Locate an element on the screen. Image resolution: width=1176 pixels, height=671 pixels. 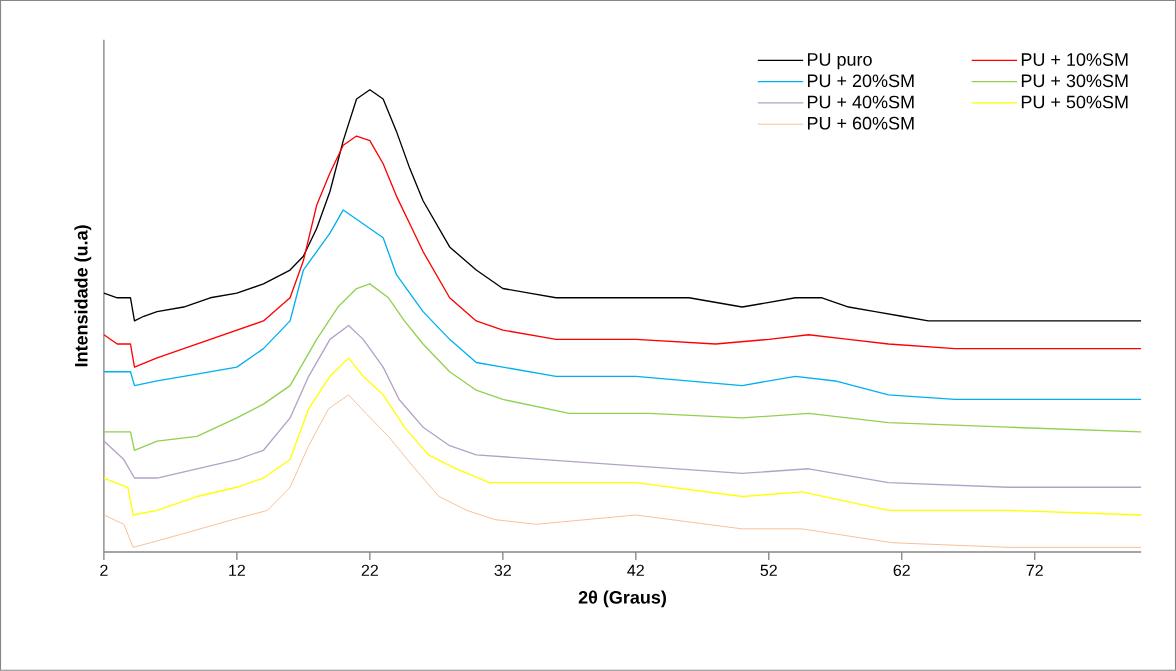
x-tick-label: 42 is located at coordinates (635, 570).